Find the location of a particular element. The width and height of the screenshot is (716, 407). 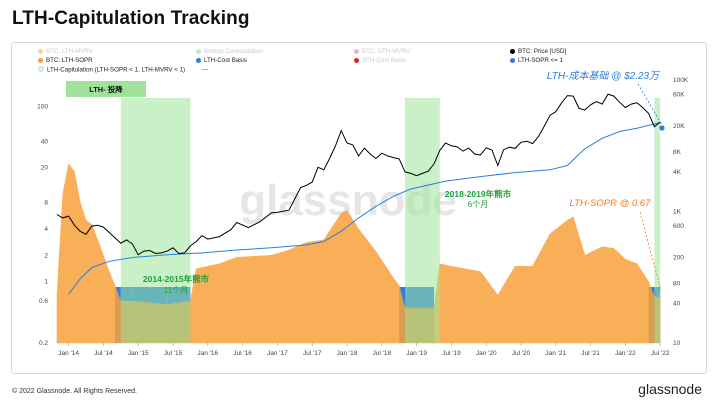

y-right-tick-label: 40 is located at coordinates (677, 303).